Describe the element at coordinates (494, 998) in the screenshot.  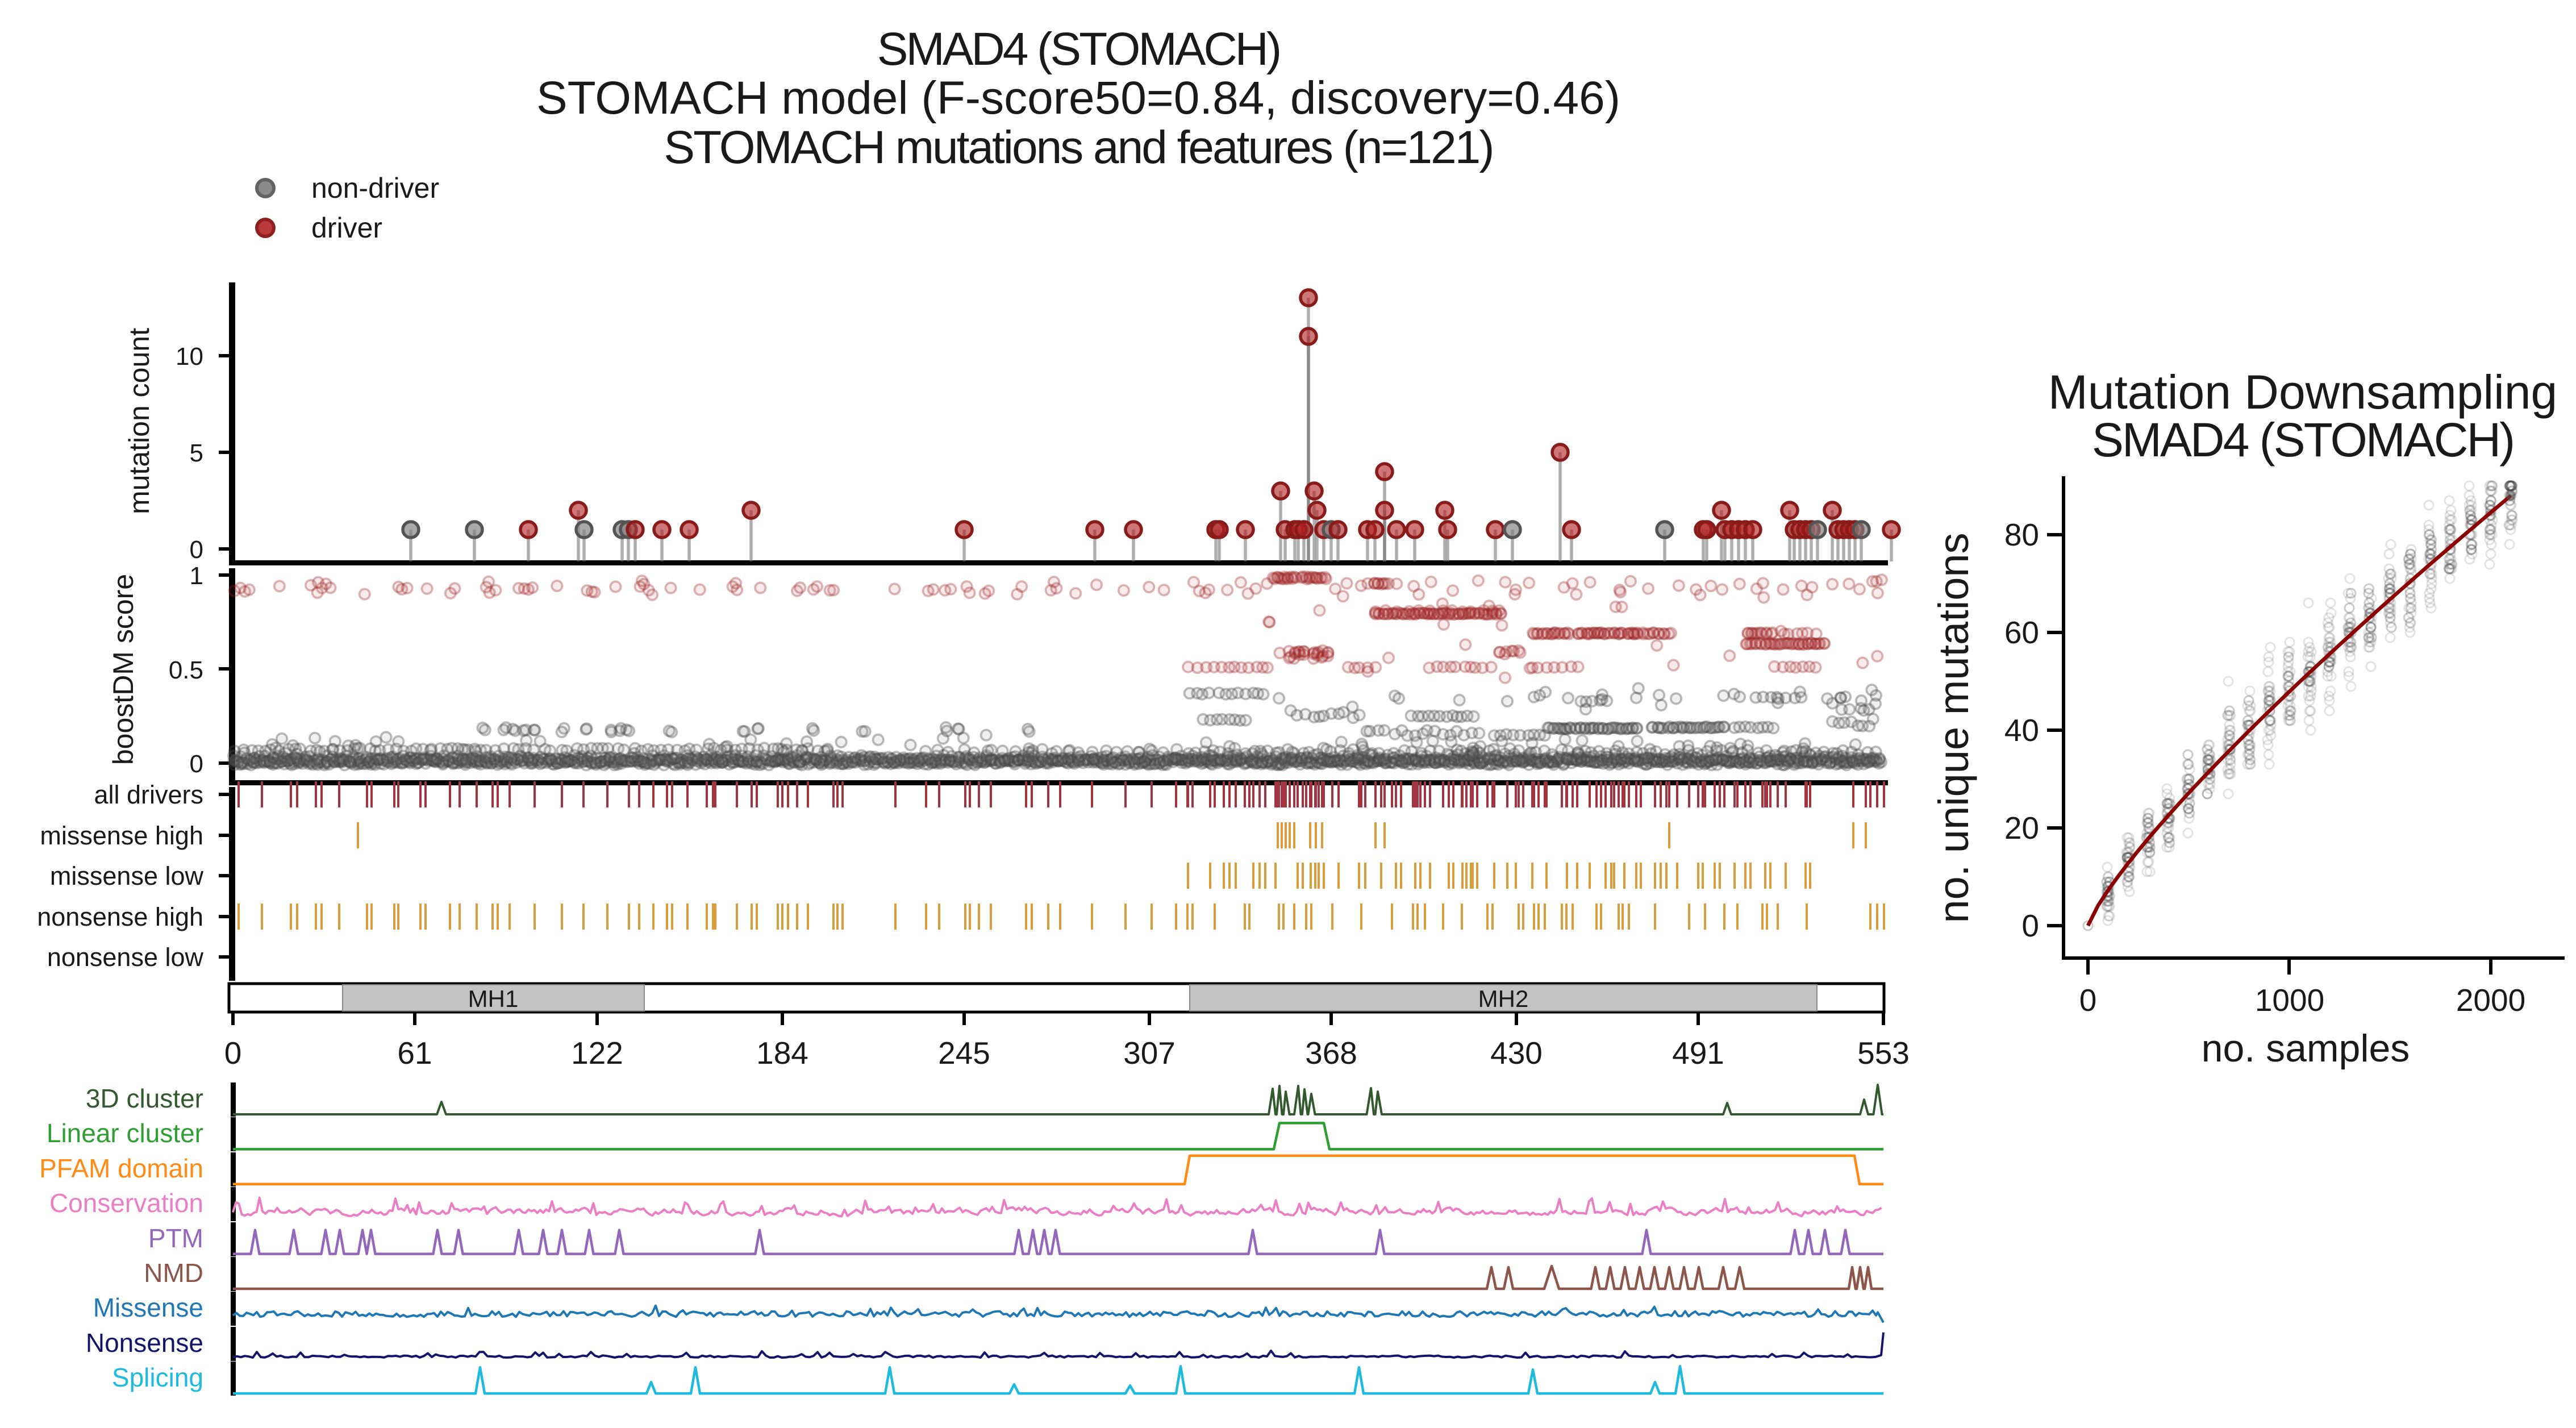
I see `svg-text: MH1` at that location.